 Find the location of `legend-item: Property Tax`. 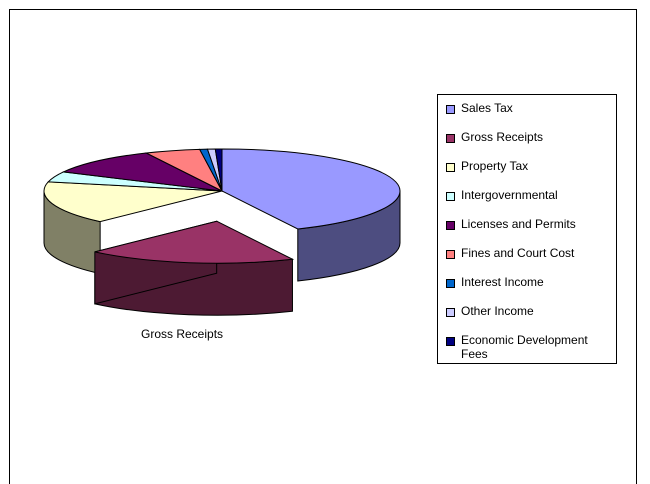

legend-item: Property Tax is located at coordinates (528, 166).